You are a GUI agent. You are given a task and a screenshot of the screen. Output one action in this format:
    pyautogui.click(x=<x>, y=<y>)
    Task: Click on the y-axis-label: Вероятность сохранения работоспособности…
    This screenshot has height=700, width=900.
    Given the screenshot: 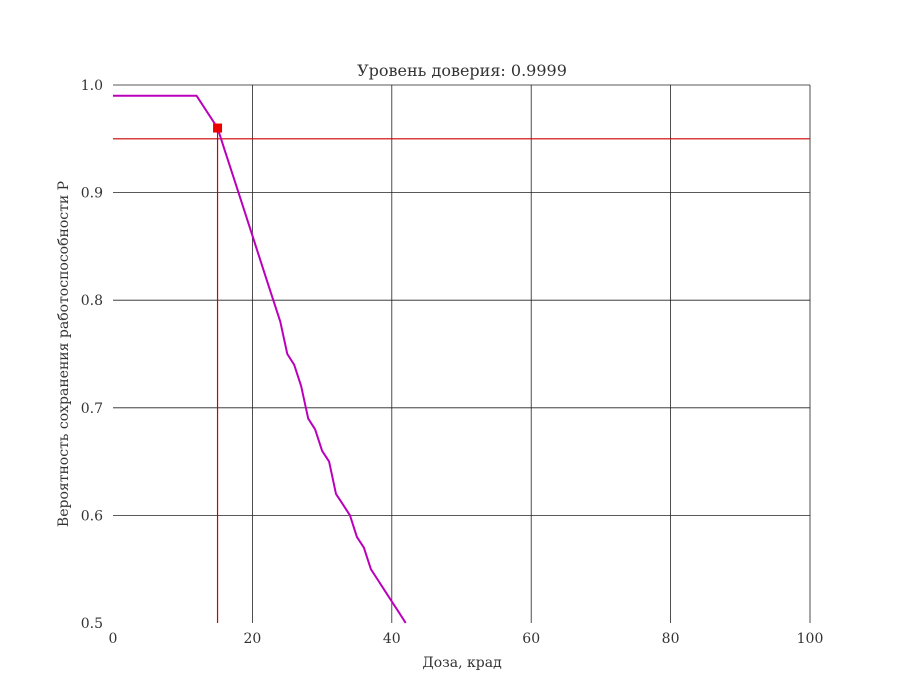 What is the action you would take?
    pyautogui.click(x=64, y=354)
    